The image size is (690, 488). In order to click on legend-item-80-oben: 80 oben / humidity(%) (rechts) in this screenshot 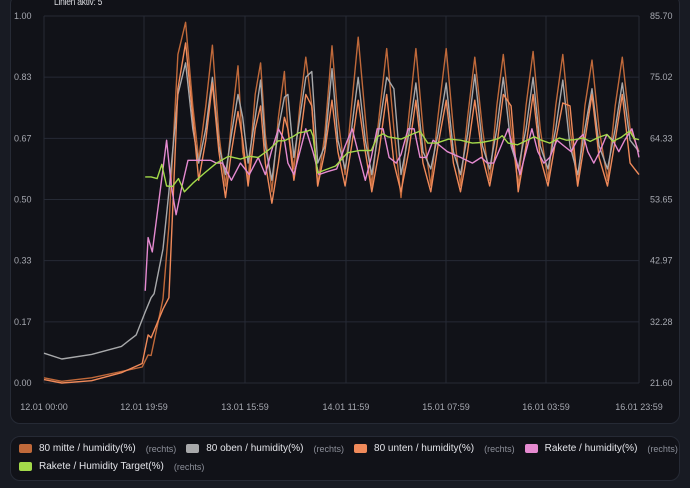, I will do `click(265, 448)`.